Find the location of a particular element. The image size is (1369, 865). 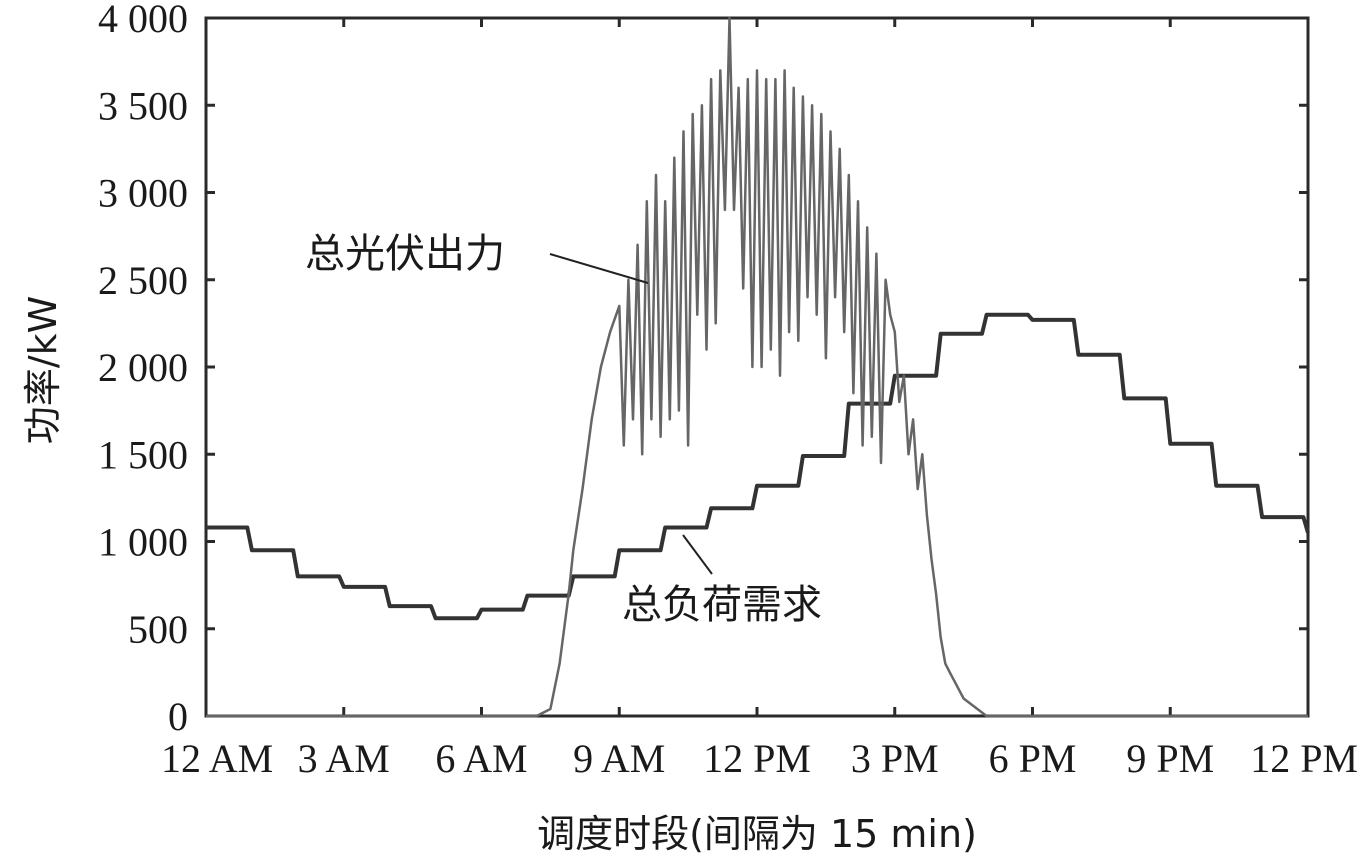

x-axis-title: 调度时段(间隔为 15 min) is located at coordinates (757, 834).